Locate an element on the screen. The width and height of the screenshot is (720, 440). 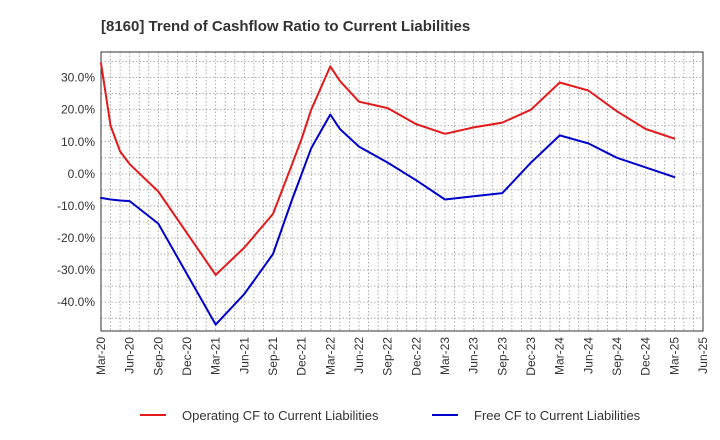
y-tick-label: 10.0% is located at coordinates (78, 142).